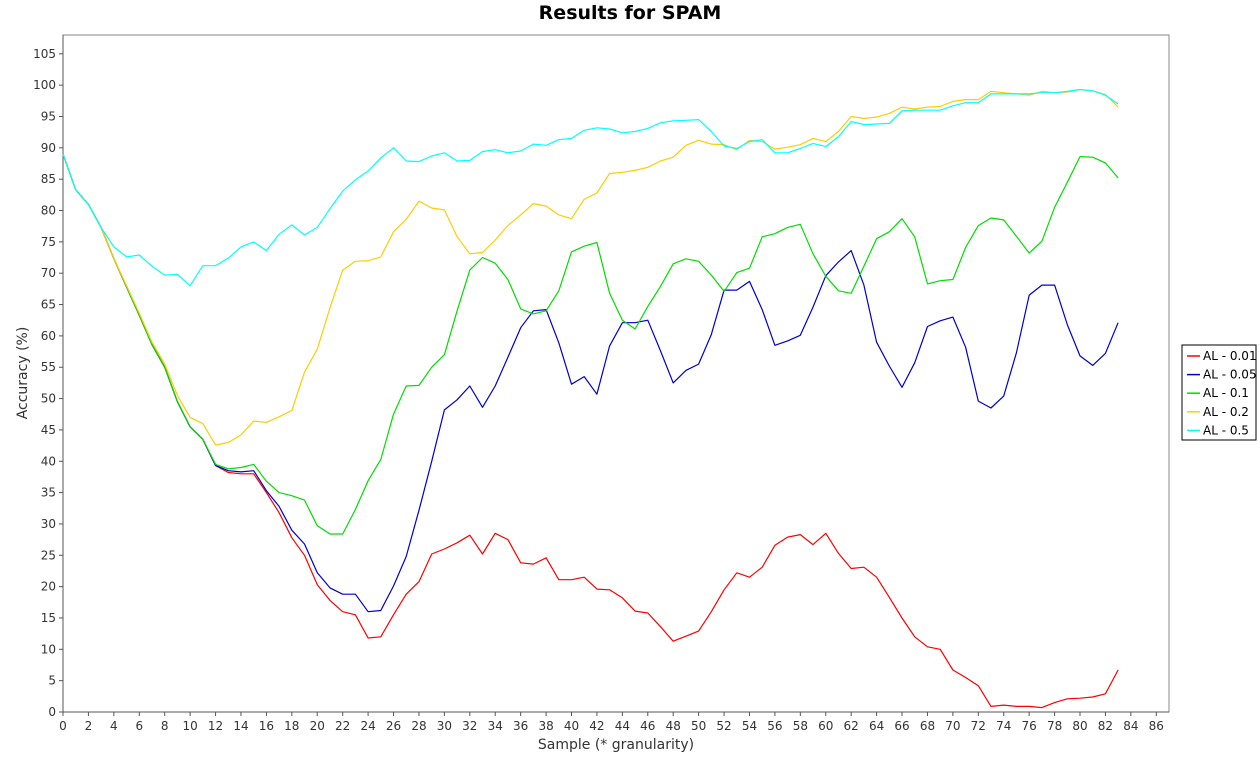  I want to click on x-tick-label: 32, so click(469, 726).